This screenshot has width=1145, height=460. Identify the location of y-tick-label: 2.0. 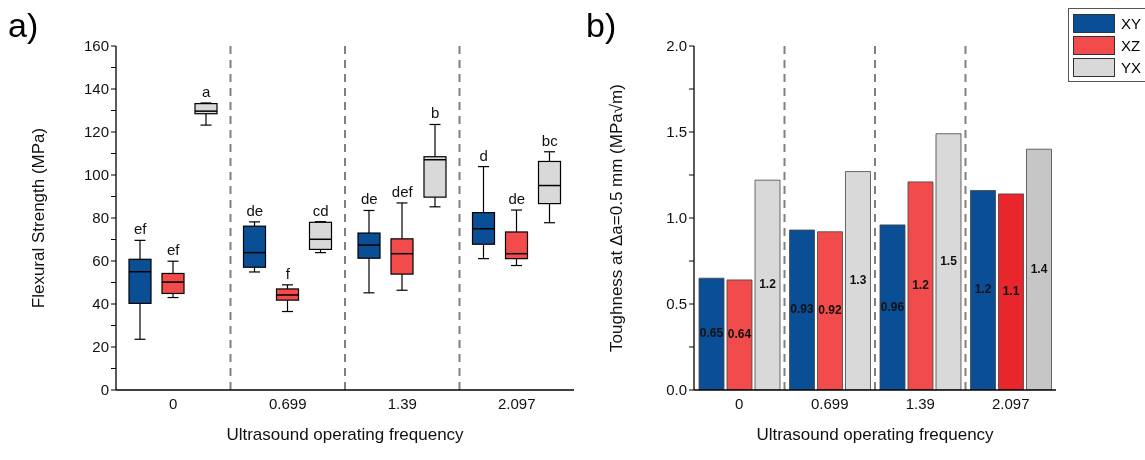
(676, 46).